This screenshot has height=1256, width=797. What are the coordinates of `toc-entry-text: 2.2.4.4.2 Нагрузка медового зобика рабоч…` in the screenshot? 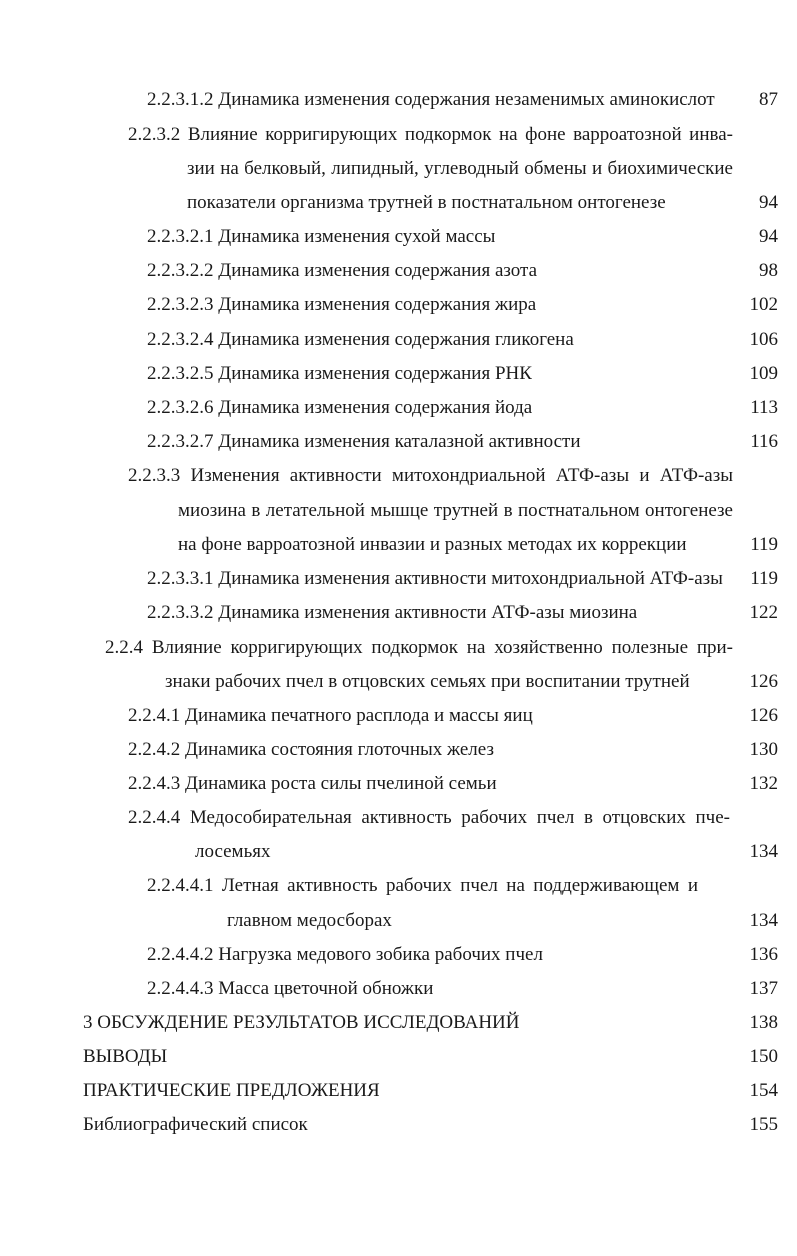 It's located at (345, 954).